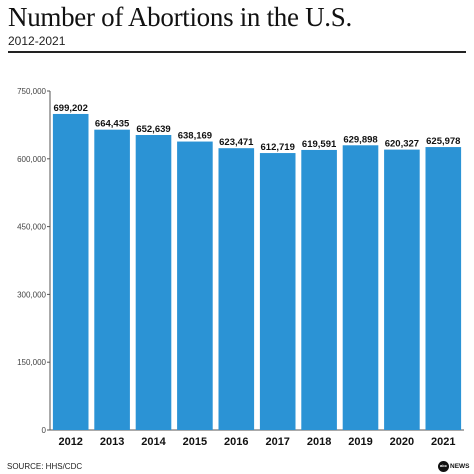  I want to click on title-divider, so click(237, 52).